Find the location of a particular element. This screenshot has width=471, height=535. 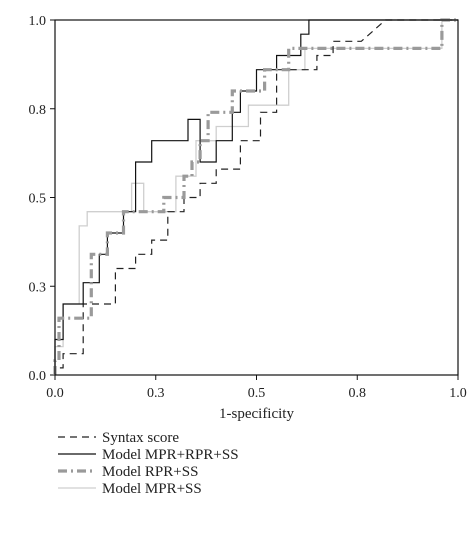

x-tick-label: 1.0 is located at coordinates (458, 393).